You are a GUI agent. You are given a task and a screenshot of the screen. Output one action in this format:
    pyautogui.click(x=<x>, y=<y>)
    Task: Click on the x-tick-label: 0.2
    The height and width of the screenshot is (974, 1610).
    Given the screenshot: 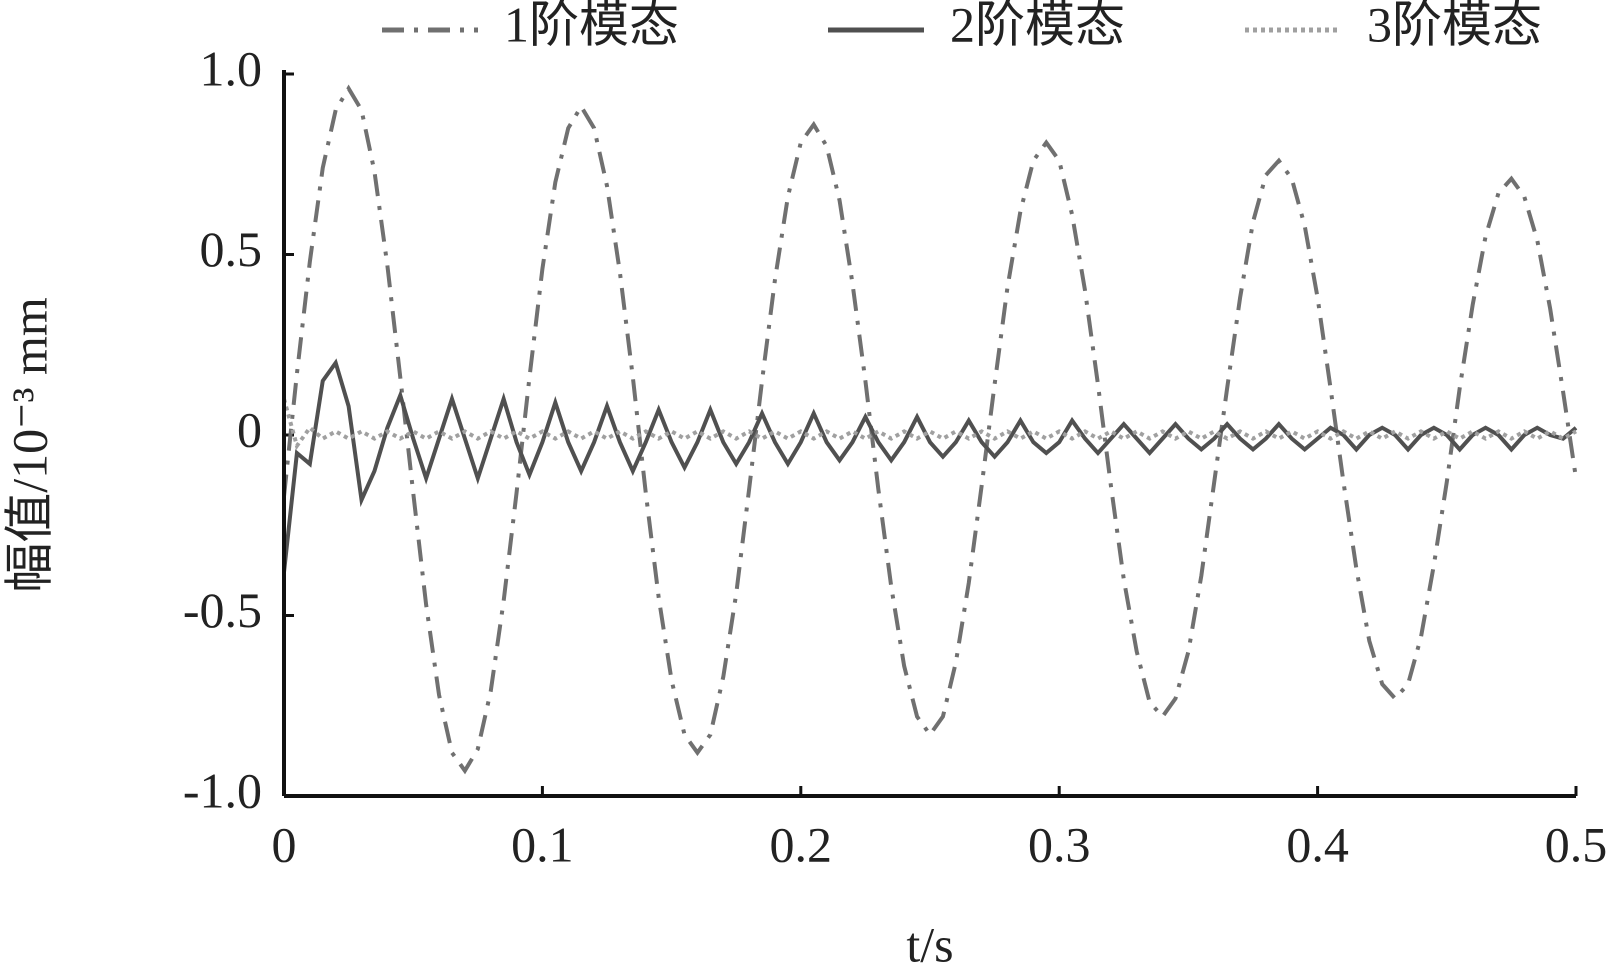 What is the action you would take?
    pyautogui.click(x=801, y=844)
    